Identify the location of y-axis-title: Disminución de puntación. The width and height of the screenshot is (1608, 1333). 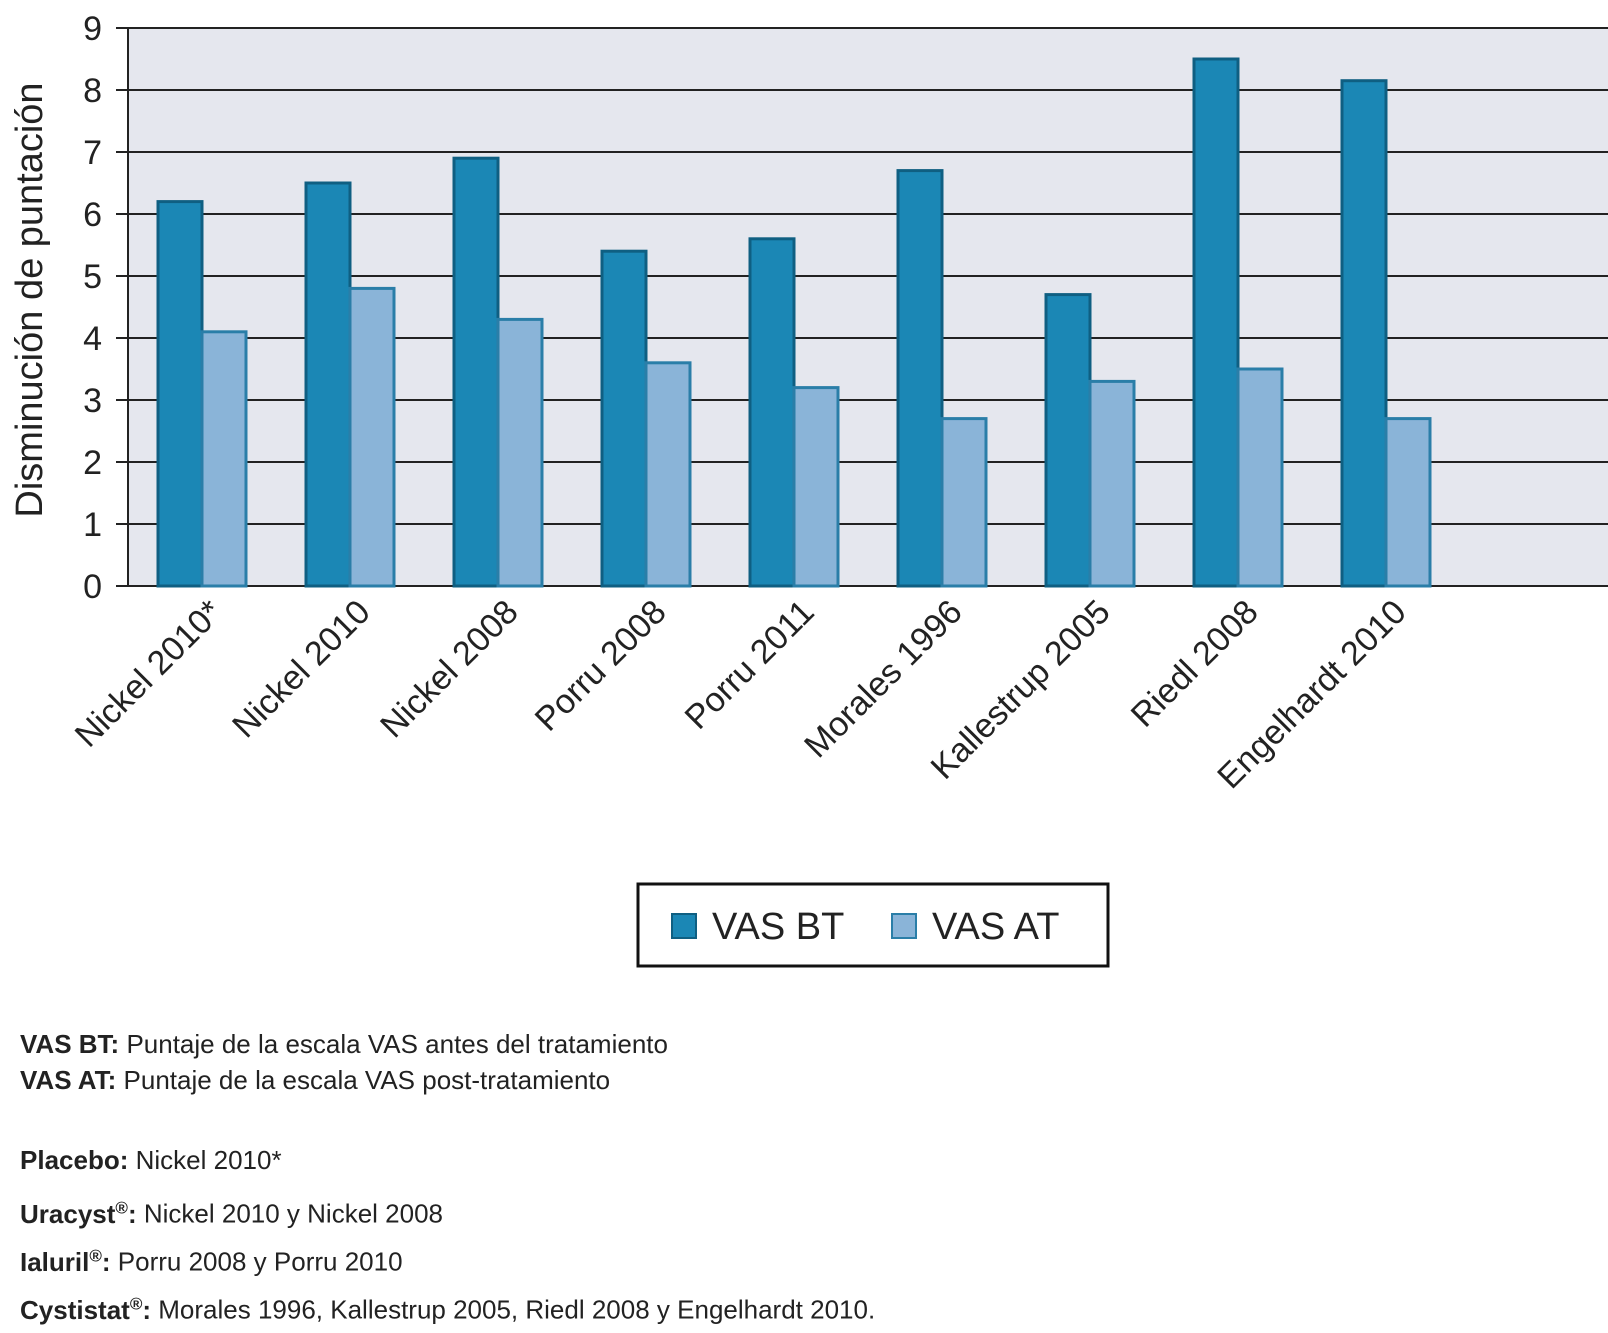
(30, 299).